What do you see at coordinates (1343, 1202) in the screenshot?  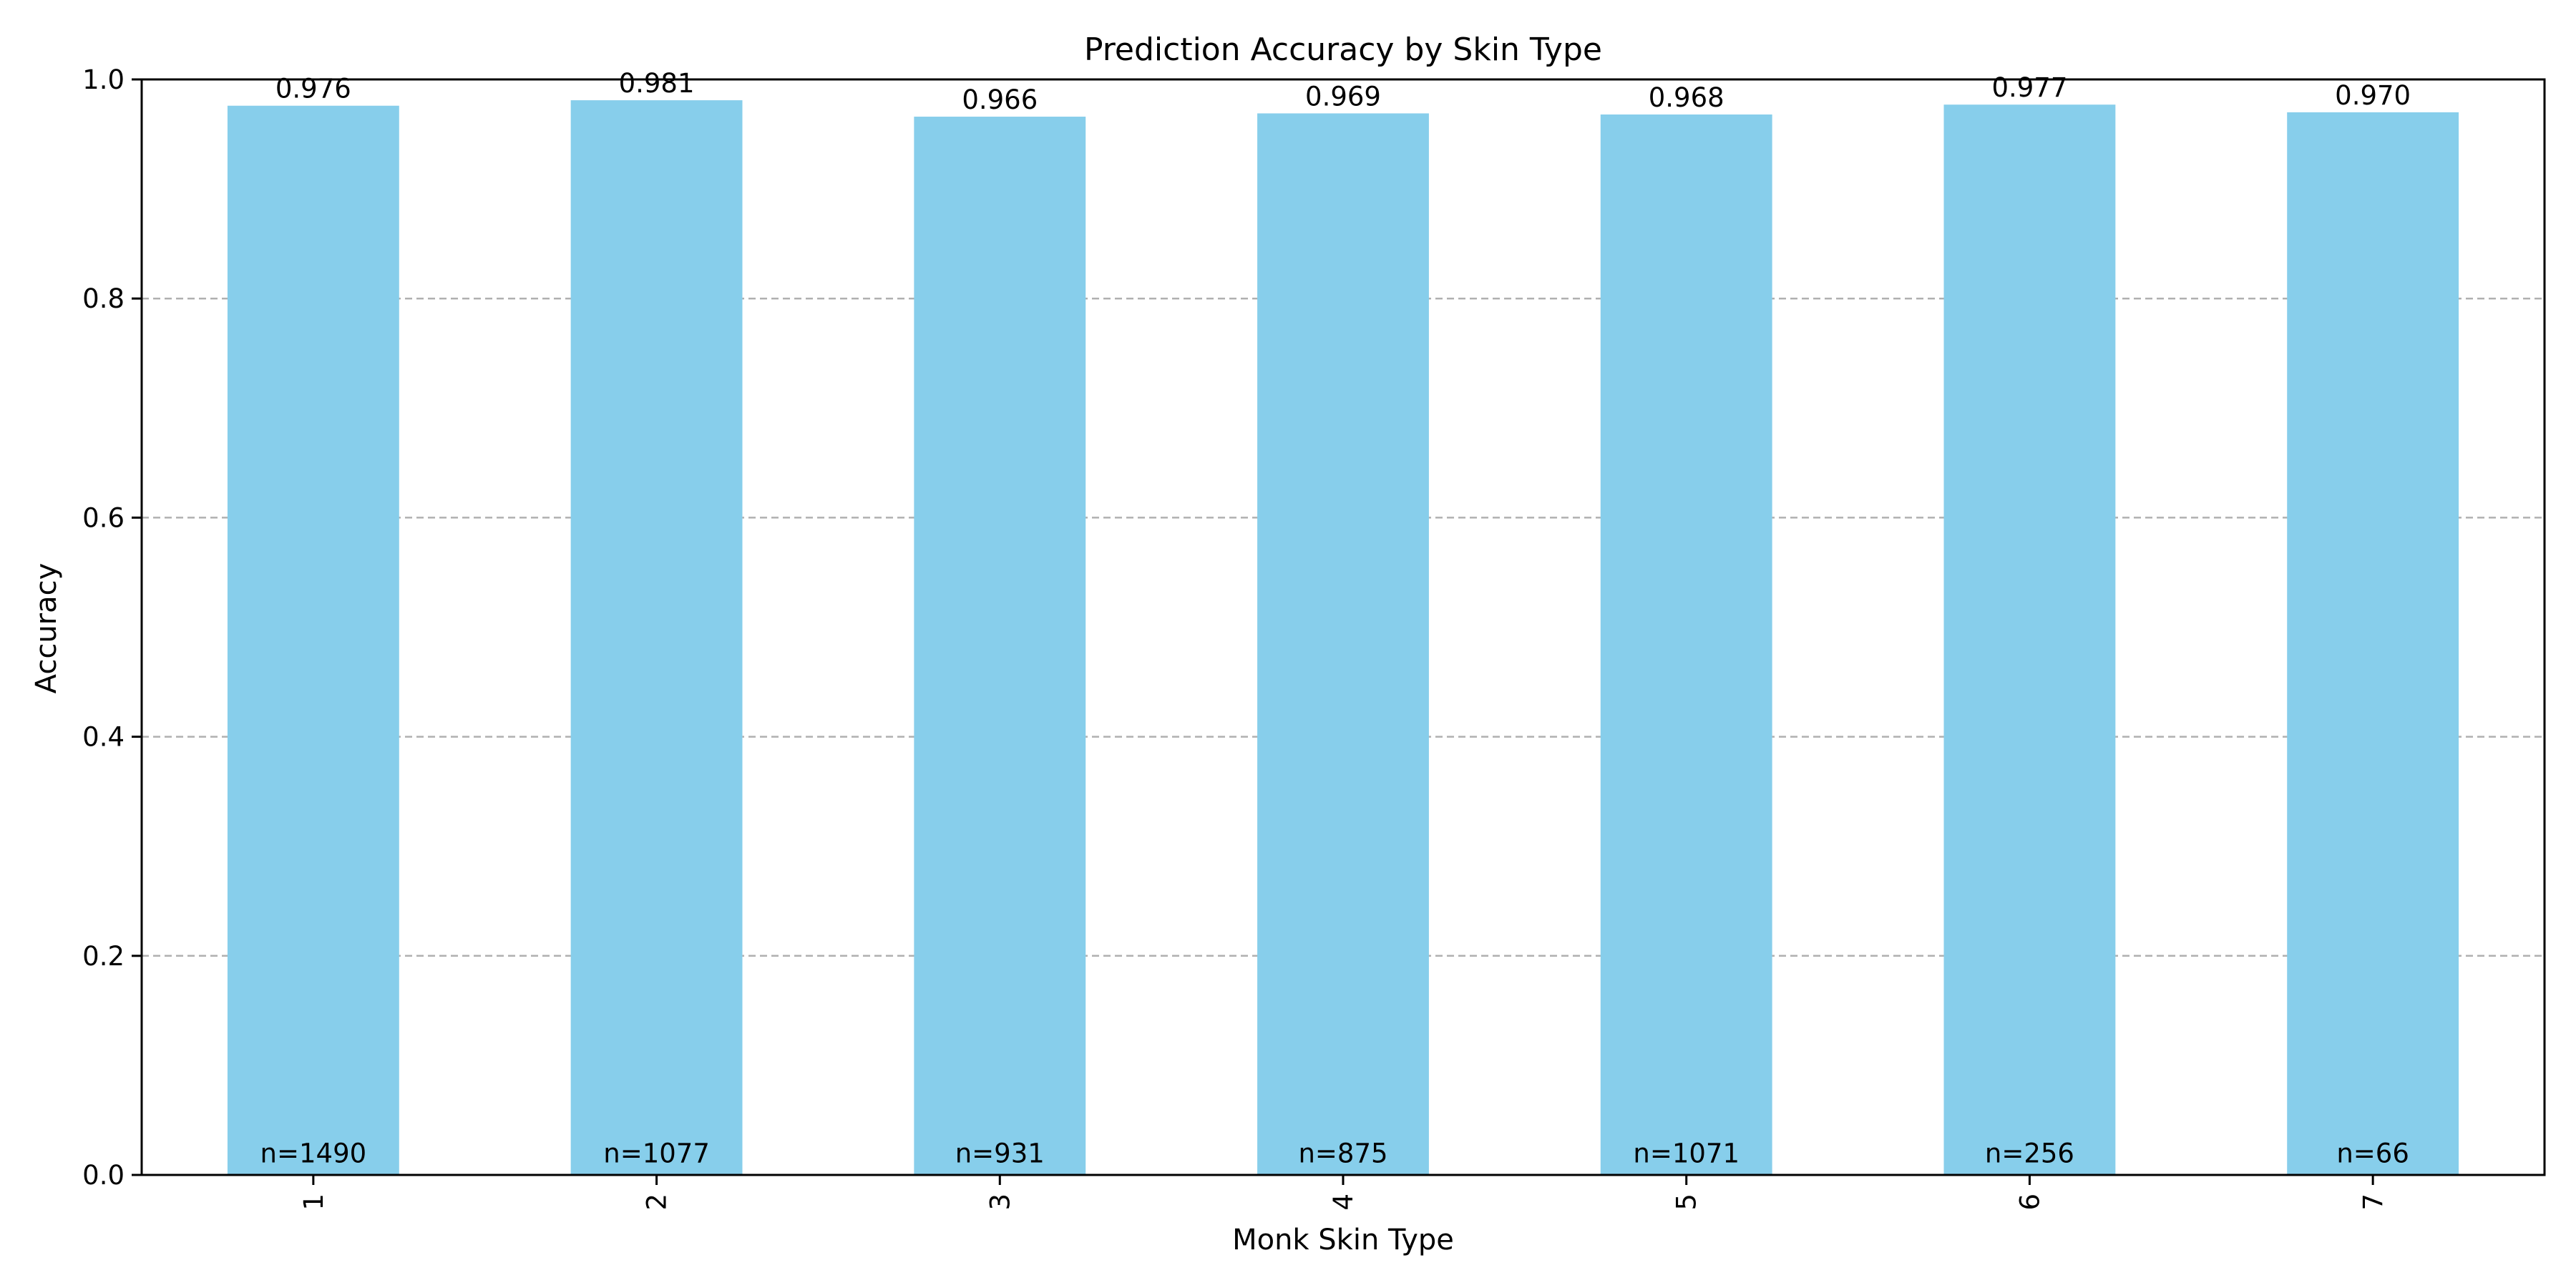 I see `x-tick-label: 4` at bounding box center [1343, 1202].